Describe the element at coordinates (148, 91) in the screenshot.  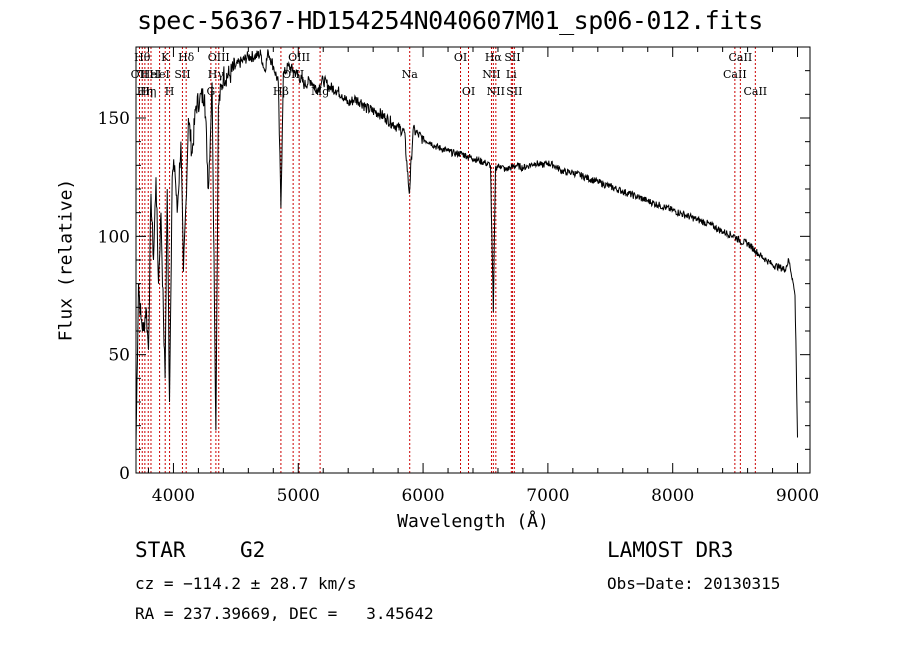
I see `line-marker-label: Hη` at that location.